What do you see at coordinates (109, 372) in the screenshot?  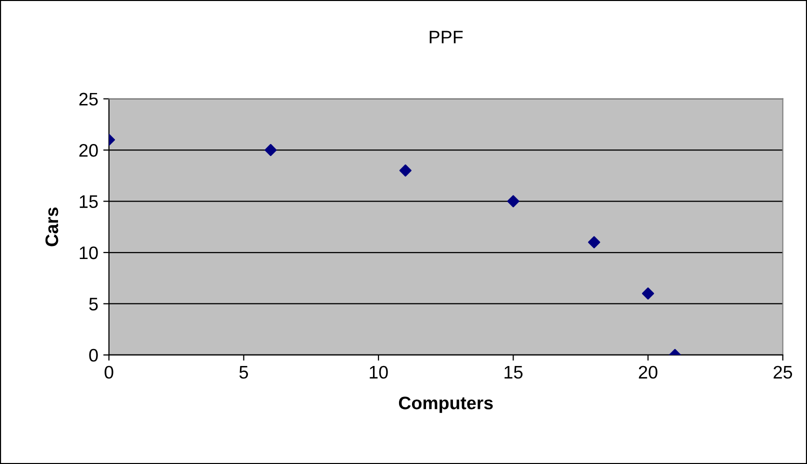 I see `x-tick-label: 0` at bounding box center [109, 372].